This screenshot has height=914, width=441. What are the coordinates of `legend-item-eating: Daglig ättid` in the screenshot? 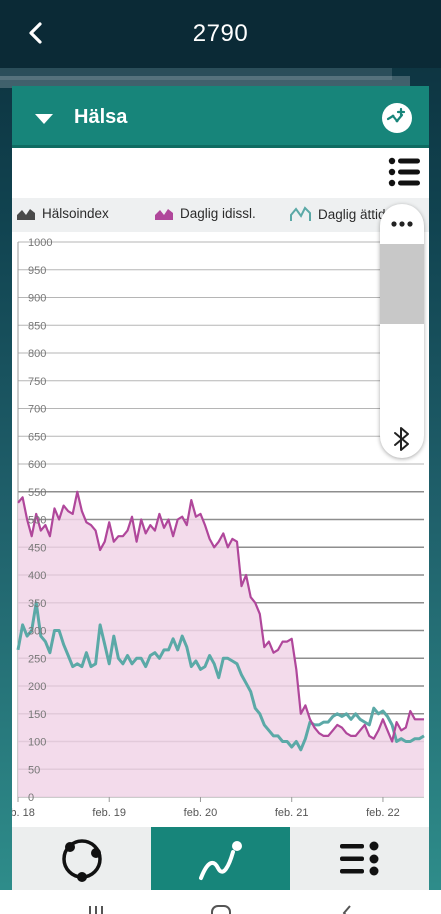 It's located at (338, 214).